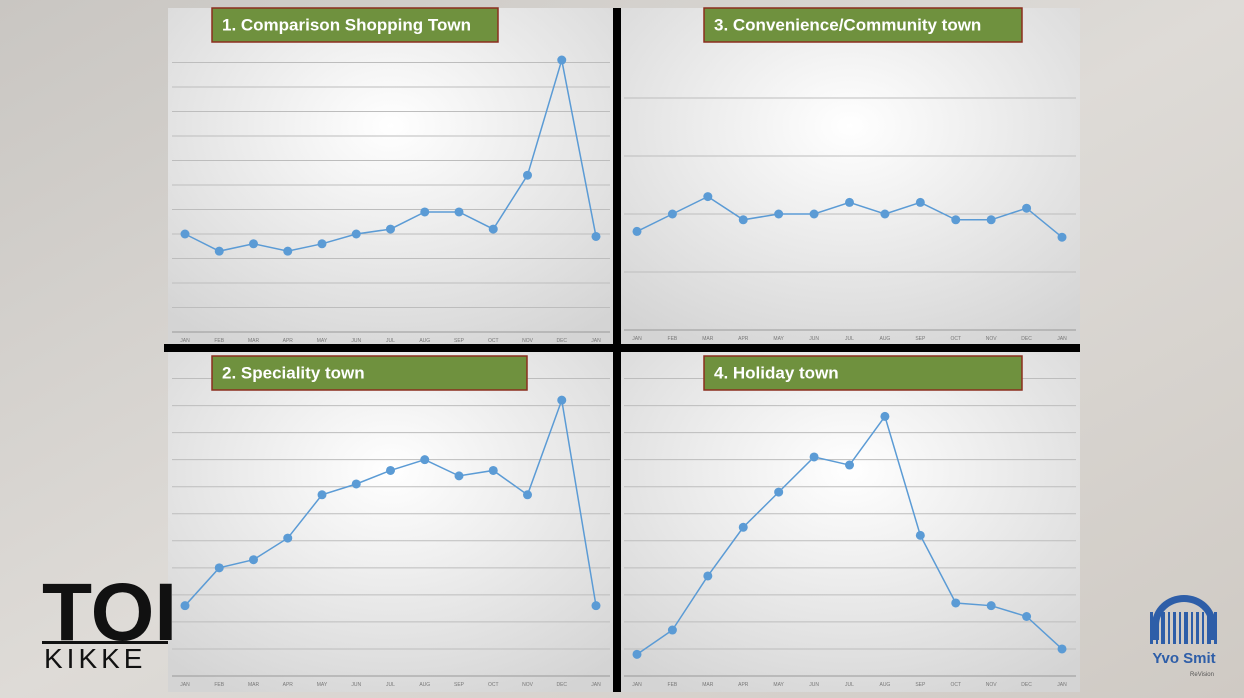 Image resolution: width=1244 pixels, height=698 pixels. I want to click on chart-title: 1. Comparison Shopping Town, so click(346, 24).